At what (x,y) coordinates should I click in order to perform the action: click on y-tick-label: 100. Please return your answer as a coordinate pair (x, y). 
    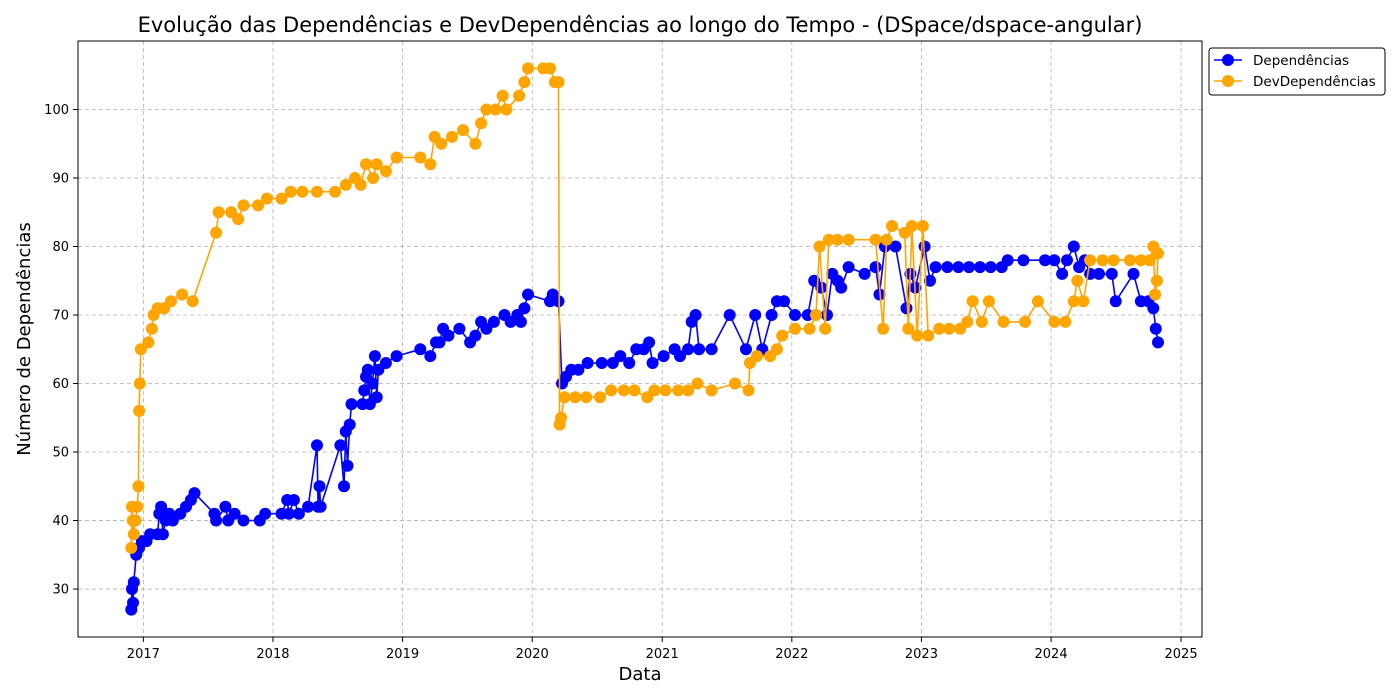
    Looking at the image, I should click on (56, 110).